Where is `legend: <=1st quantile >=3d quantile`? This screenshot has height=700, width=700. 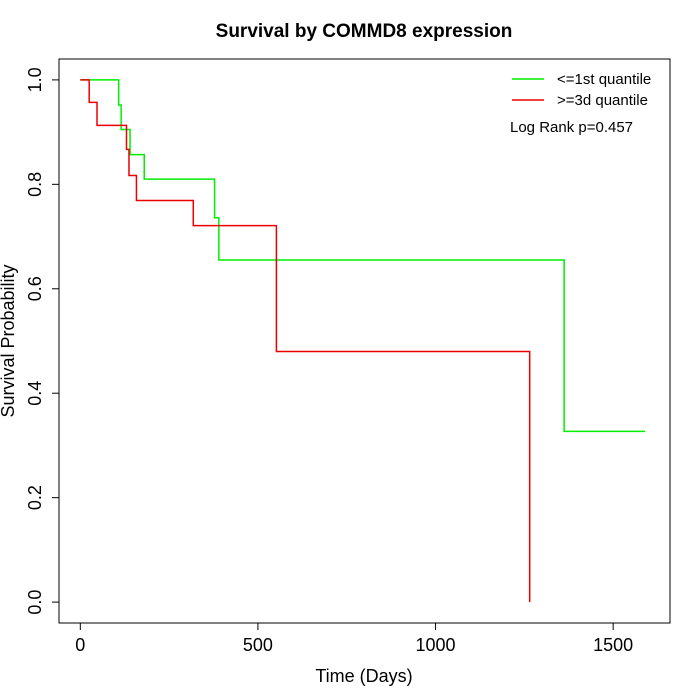 legend: <=1st quantile >=3d quantile is located at coordinates (581, 90).